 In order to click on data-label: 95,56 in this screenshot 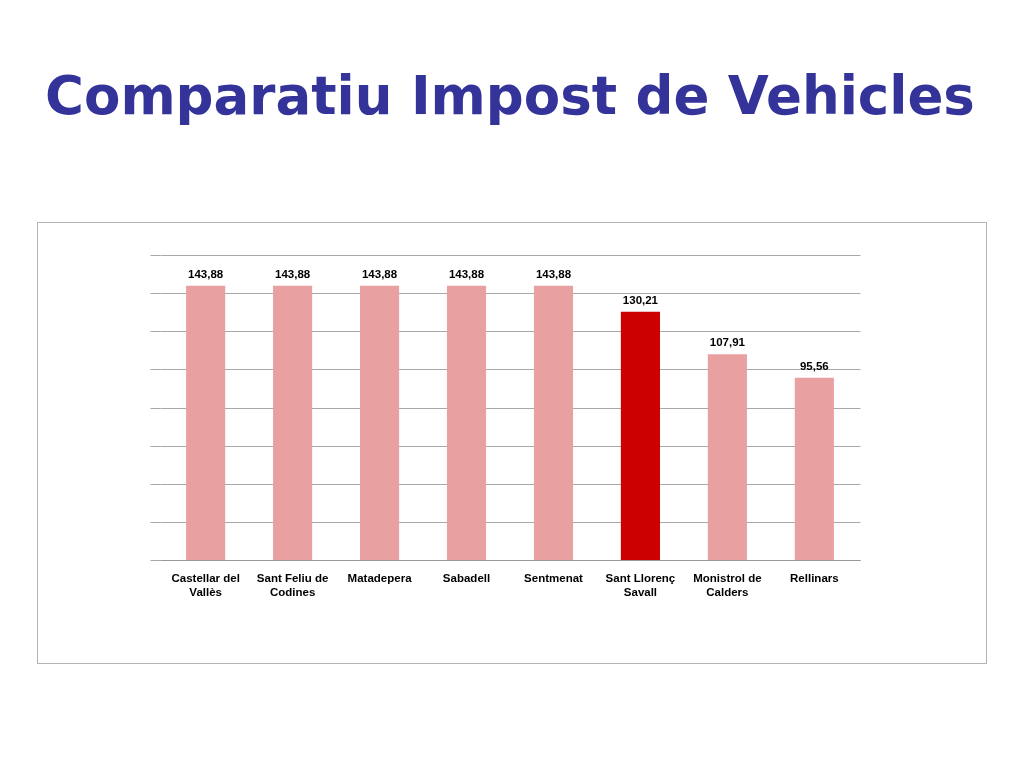, I will do `click(814, 365)`.